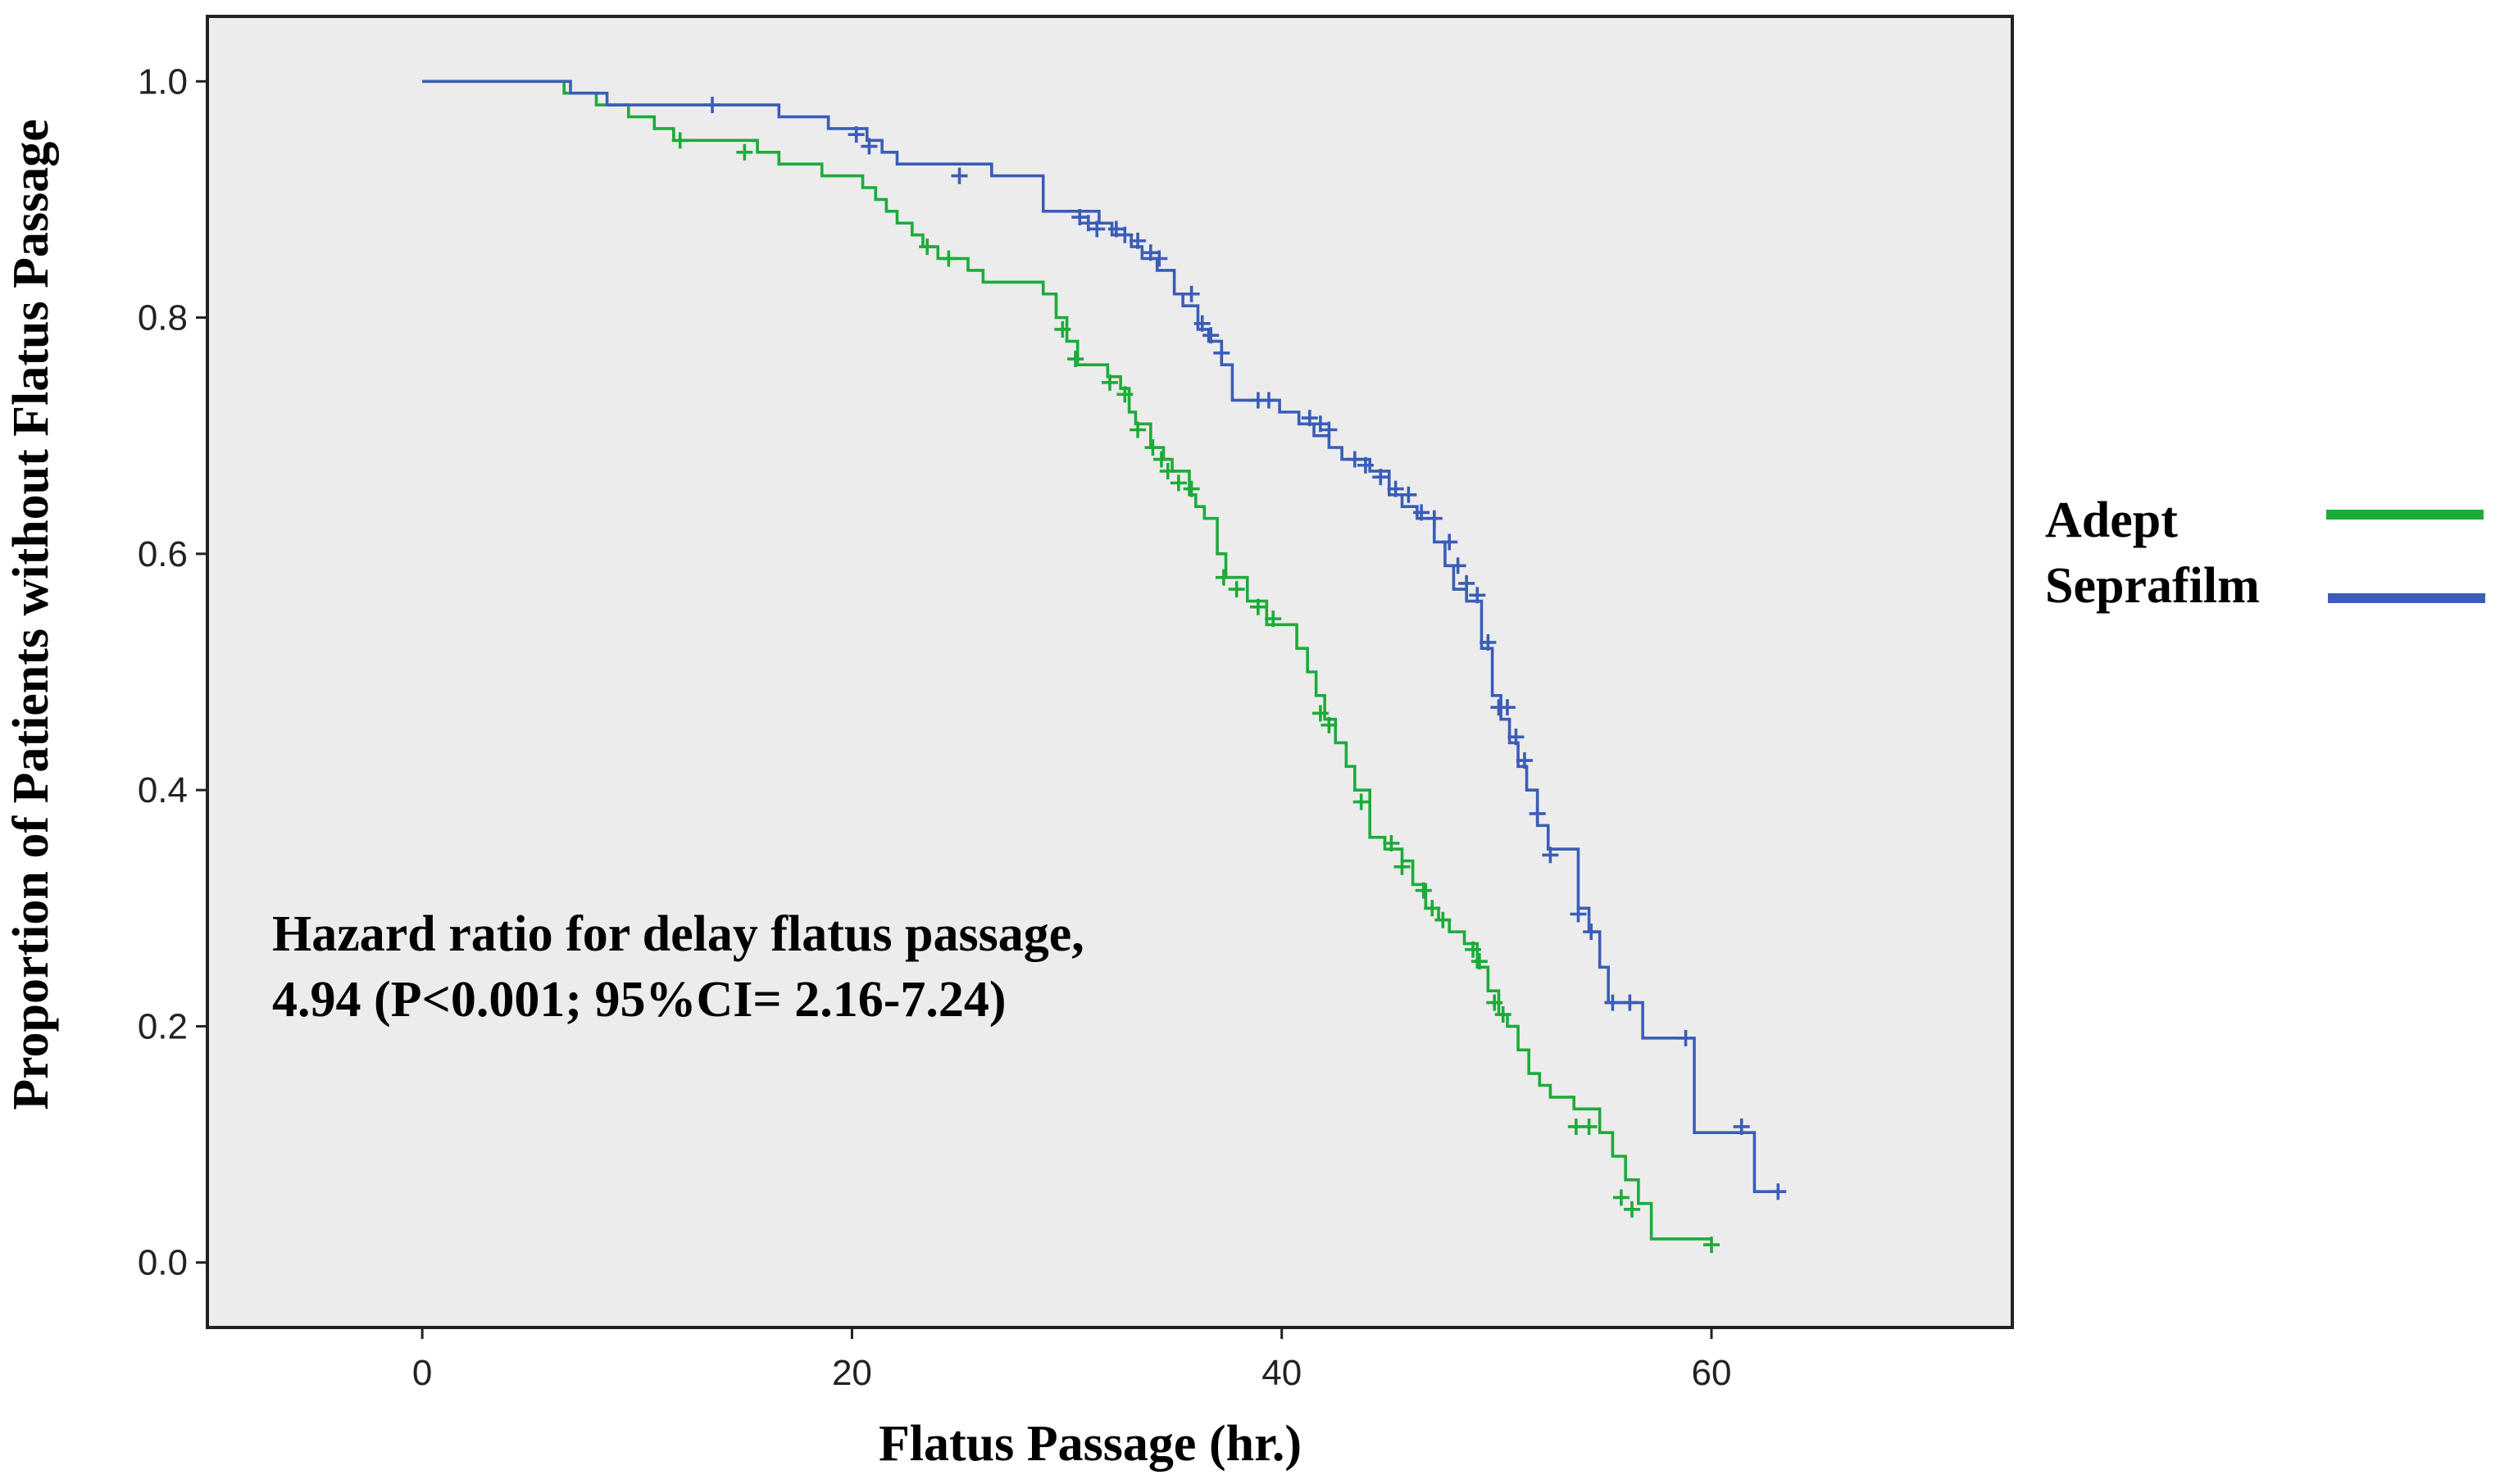 The width and height of the screenshot is (2500, 1484). I want to click on hazard-ratio-annotation-line-1: Hazard ratio for delay flatus passage,, so click(678, 934).